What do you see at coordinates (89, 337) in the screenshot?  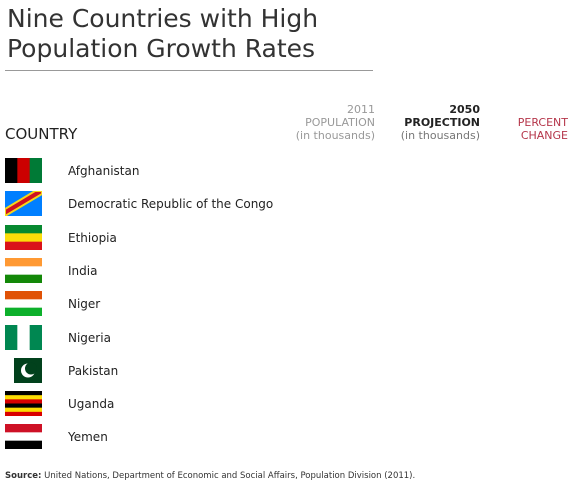 I see `country-name: Nigeria` at bounding box center [89, 337].